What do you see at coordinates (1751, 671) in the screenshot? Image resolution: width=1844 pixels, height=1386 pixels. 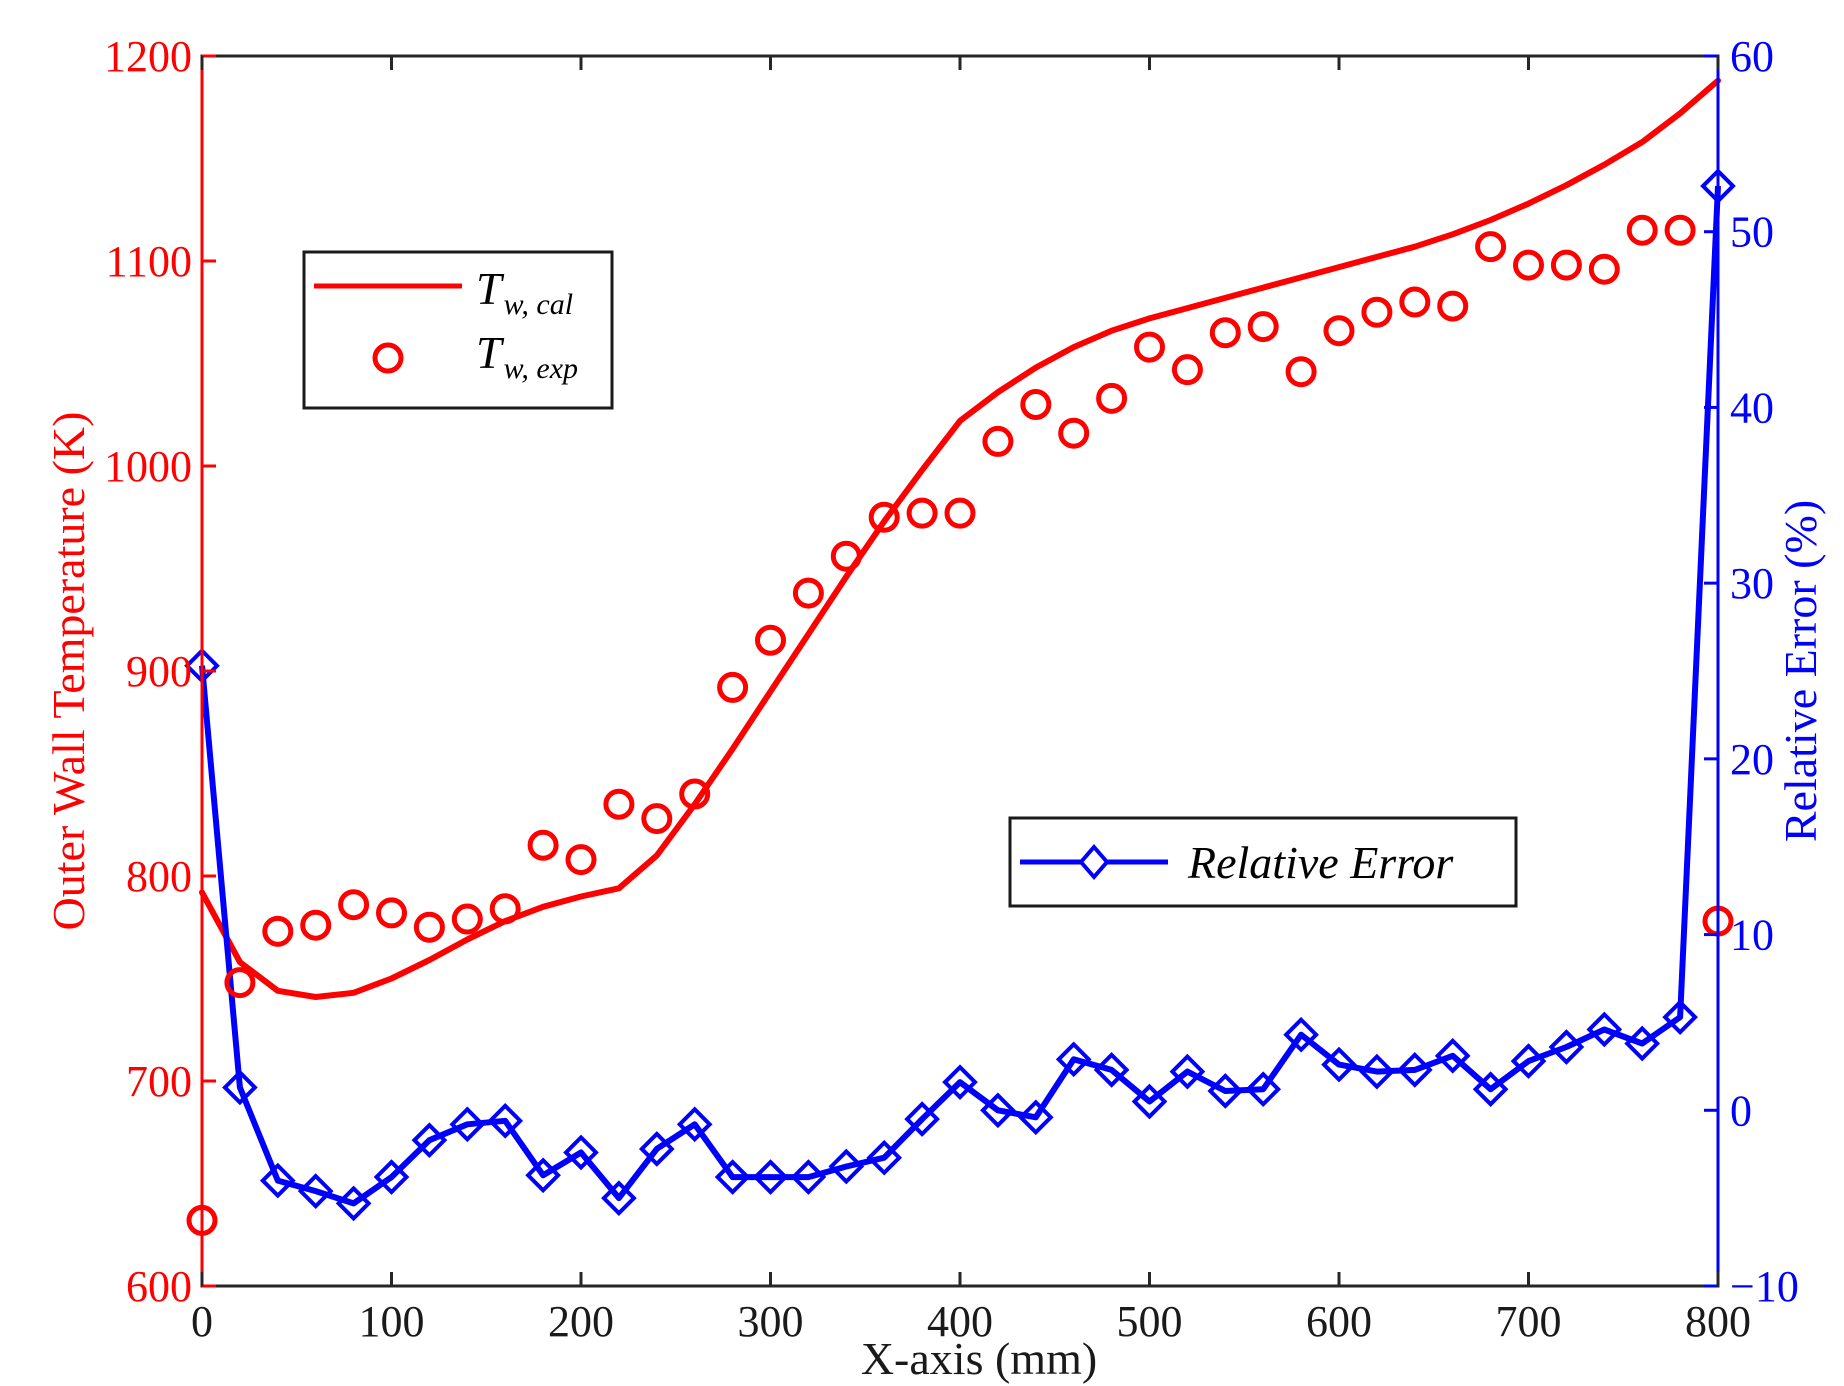 I see `right-axis-ticks: −10 0 10 20 30 40 50 60` at bounding box center [1751, 671].